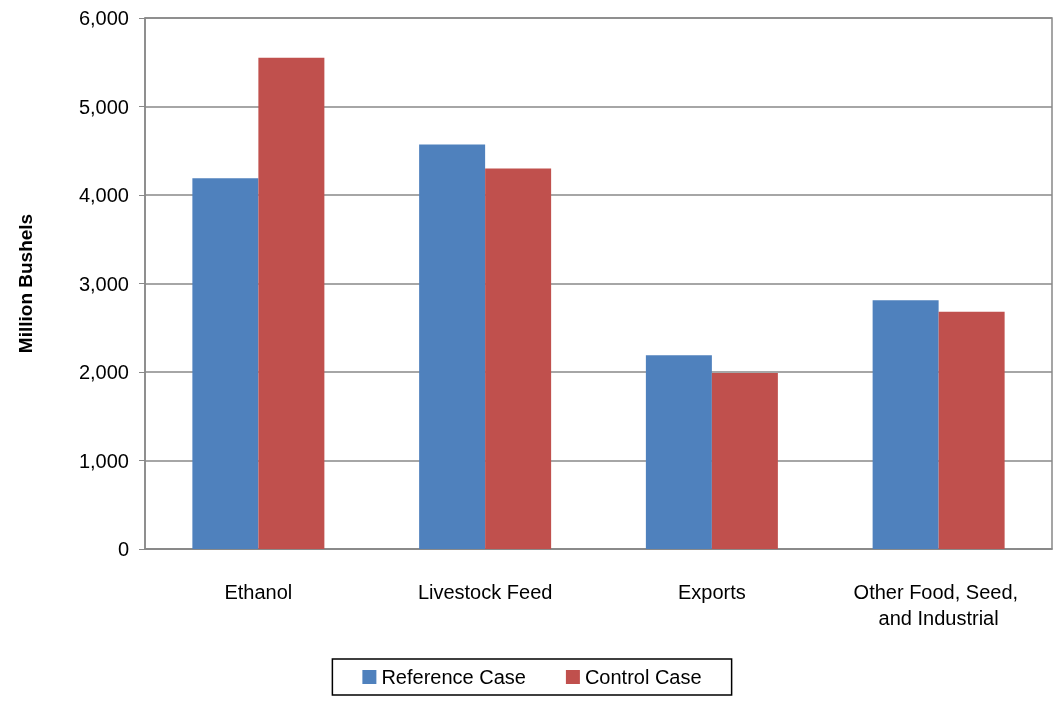  I want to click on y-axis-title: Million Bushels, so click(25, 283).